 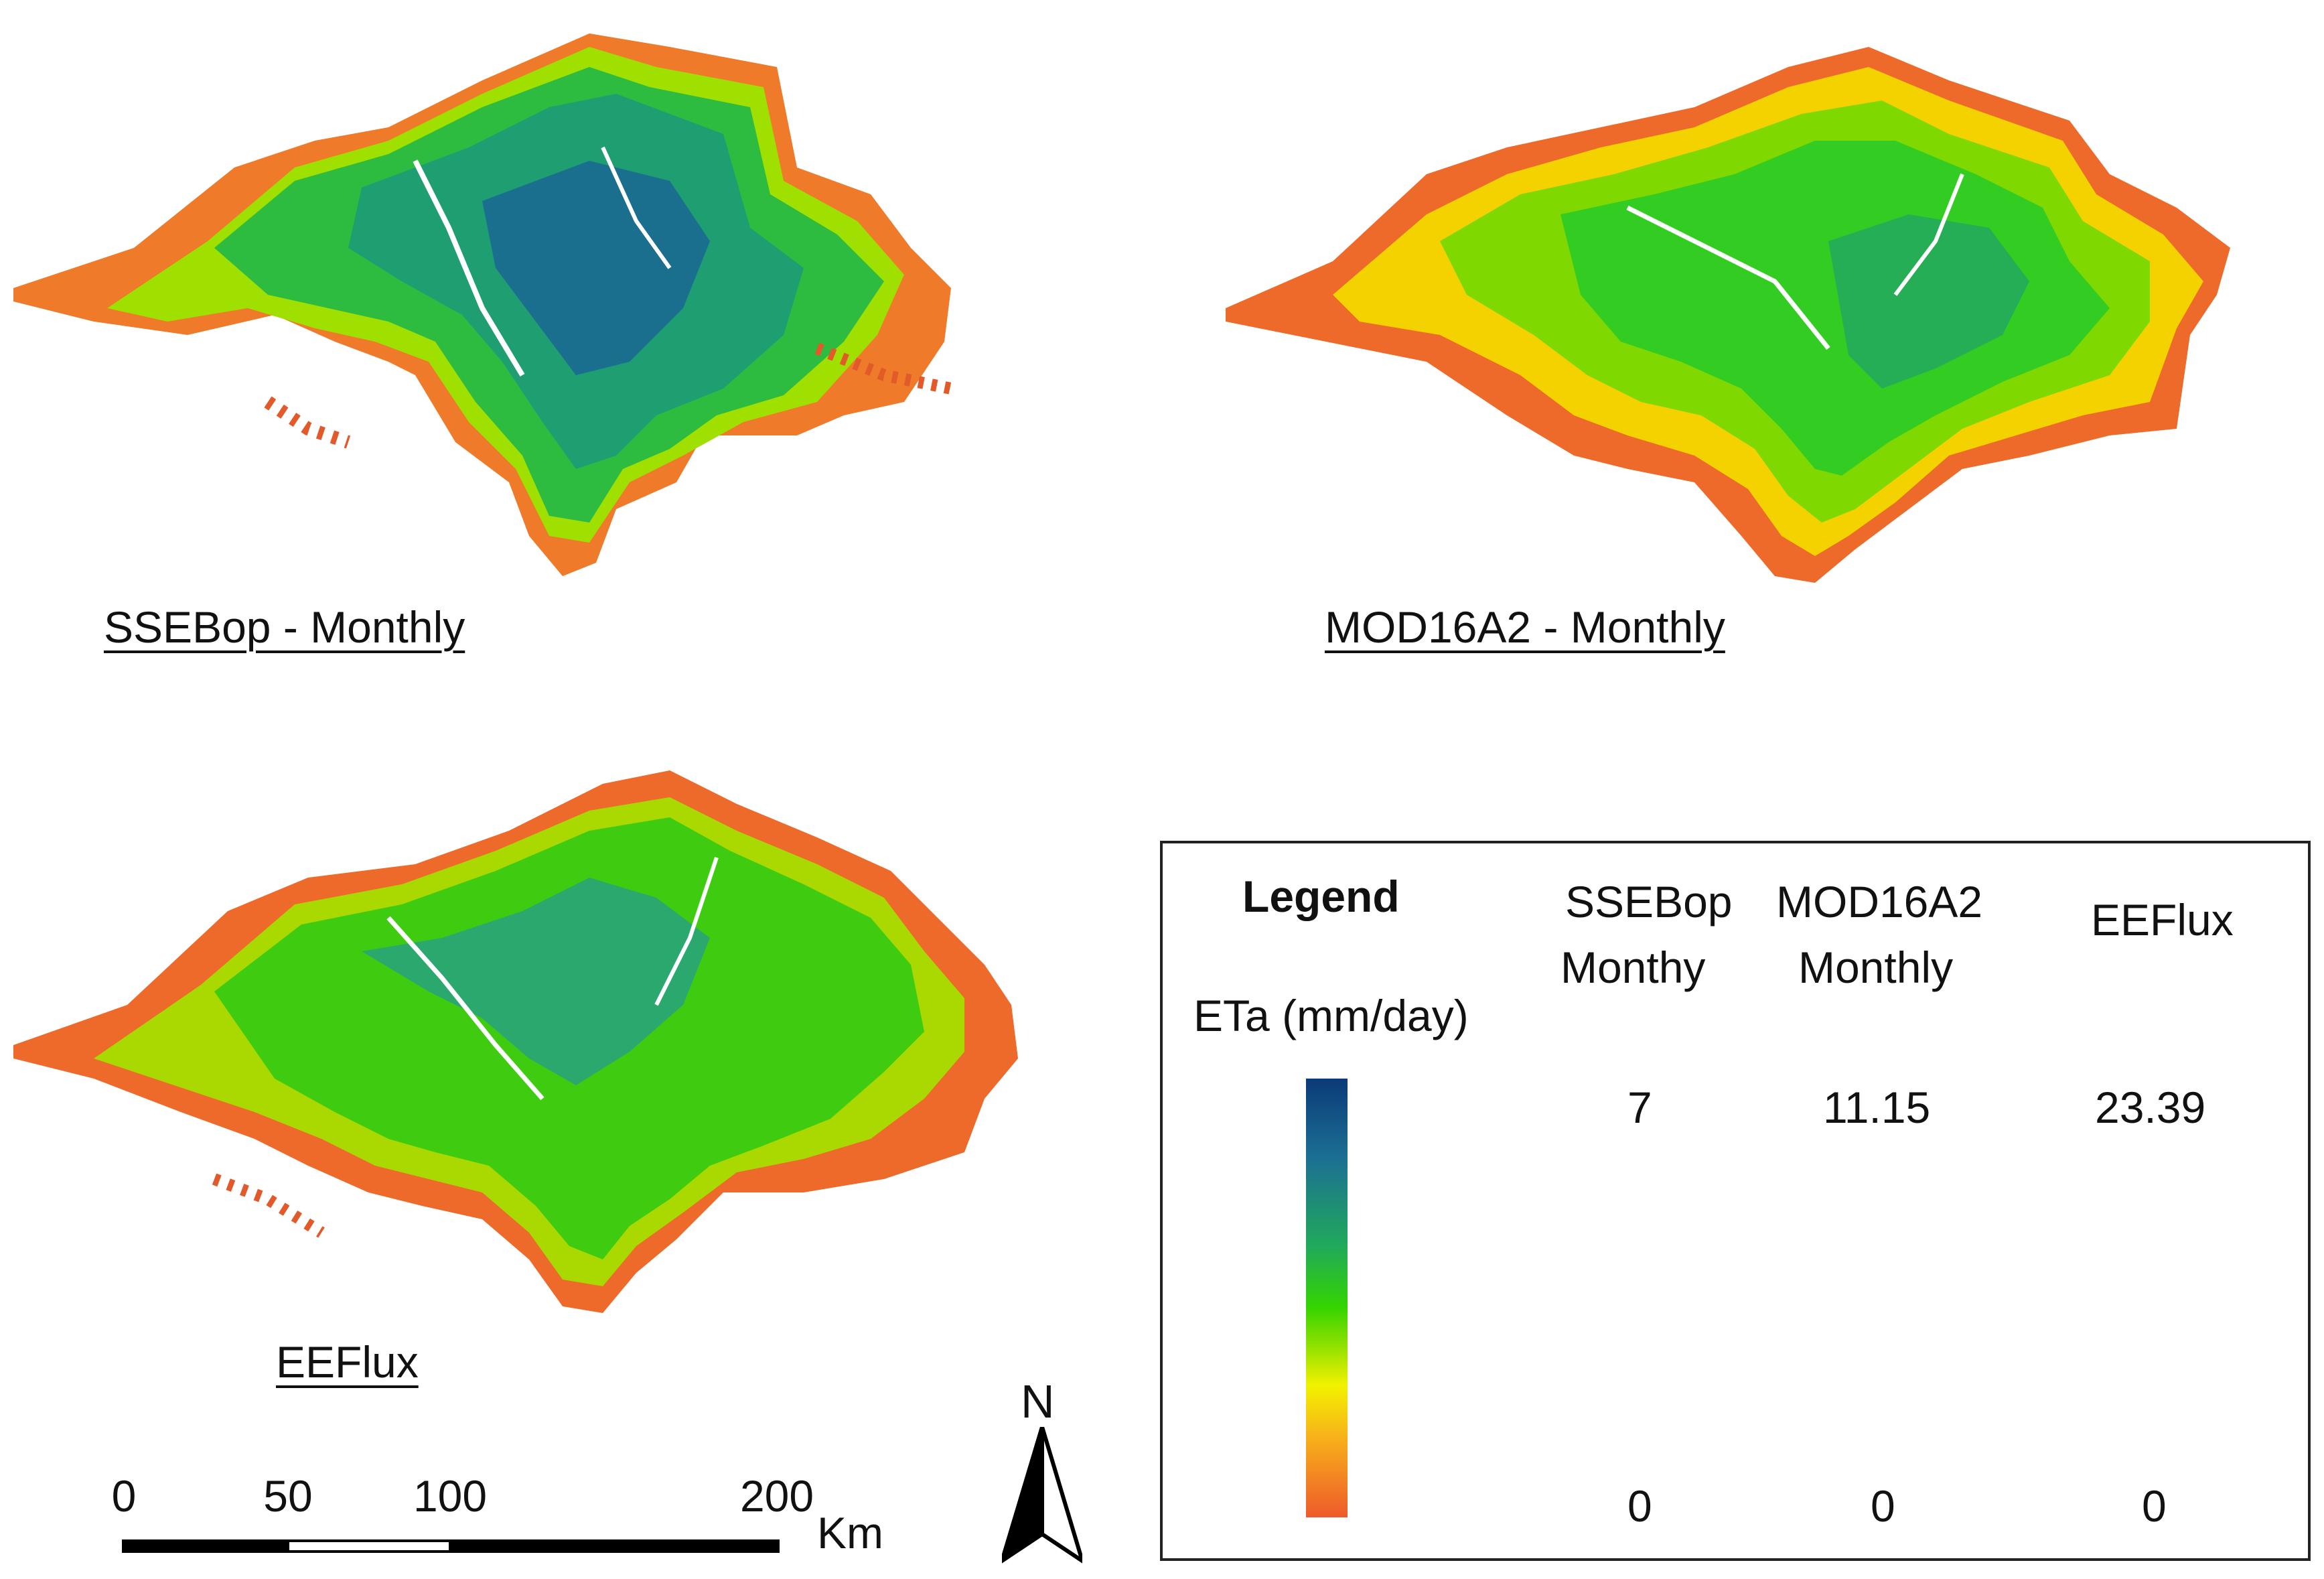 What do you see at coordinates (2162, 920) in the screenshot?
I see `legend-col-eeflux-line1: EEFlux` at bounding box center [2162, 920].